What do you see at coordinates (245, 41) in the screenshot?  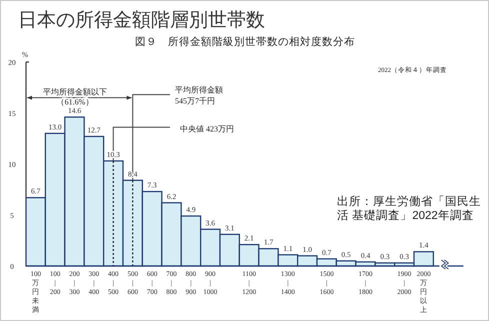 I see `chart-subtitle: 図９ 所得金額階級別世帯数の相対度数分布` at bounding box center [245, 41].